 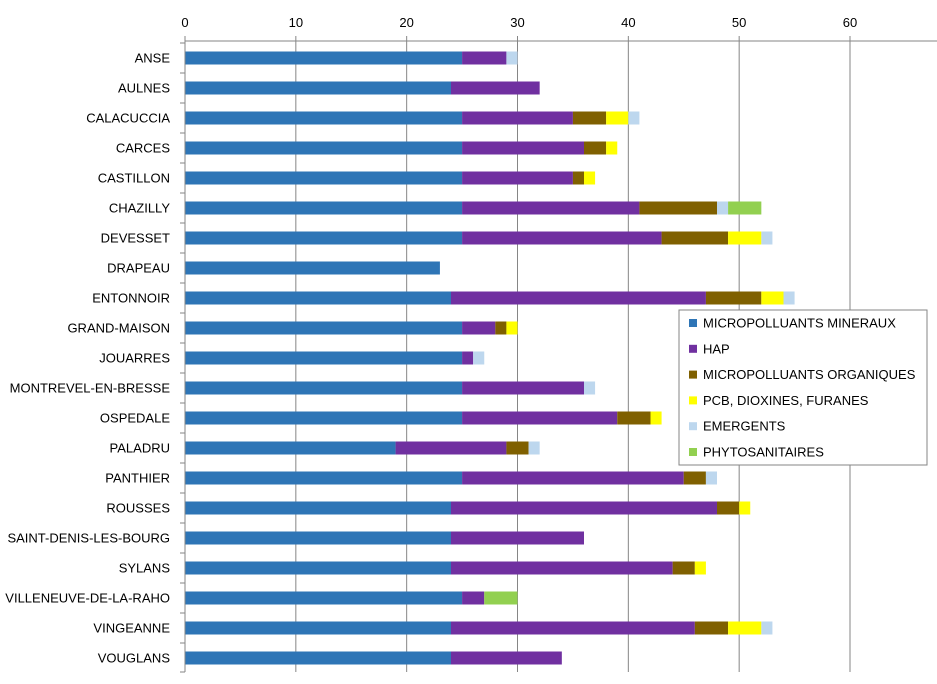 I want to click on x-tick-label: 50, so click(x=739, y=22).